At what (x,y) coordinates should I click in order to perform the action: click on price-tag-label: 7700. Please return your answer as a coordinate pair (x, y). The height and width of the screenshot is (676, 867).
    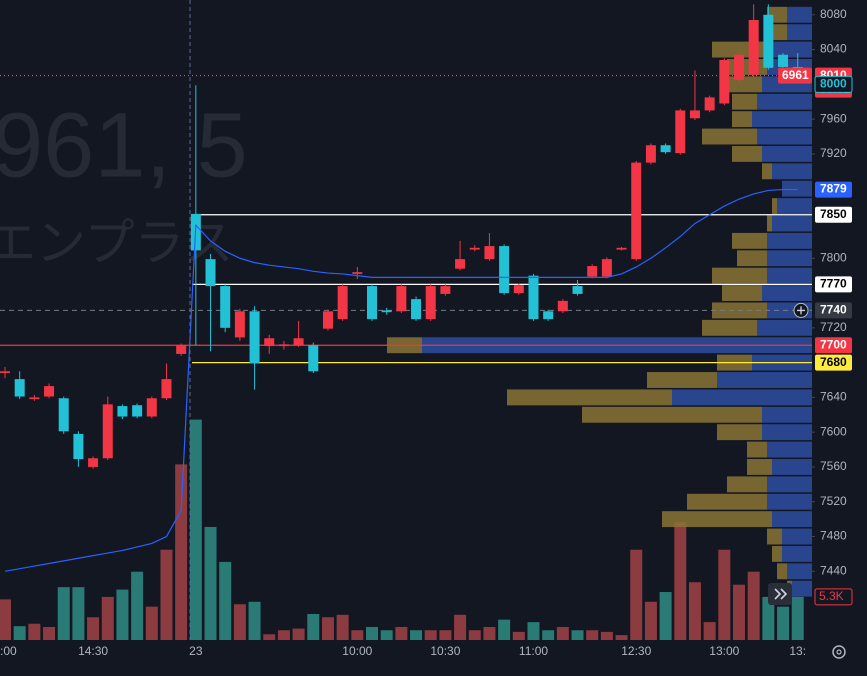
    Looking at the image, I should click on (833, 344).